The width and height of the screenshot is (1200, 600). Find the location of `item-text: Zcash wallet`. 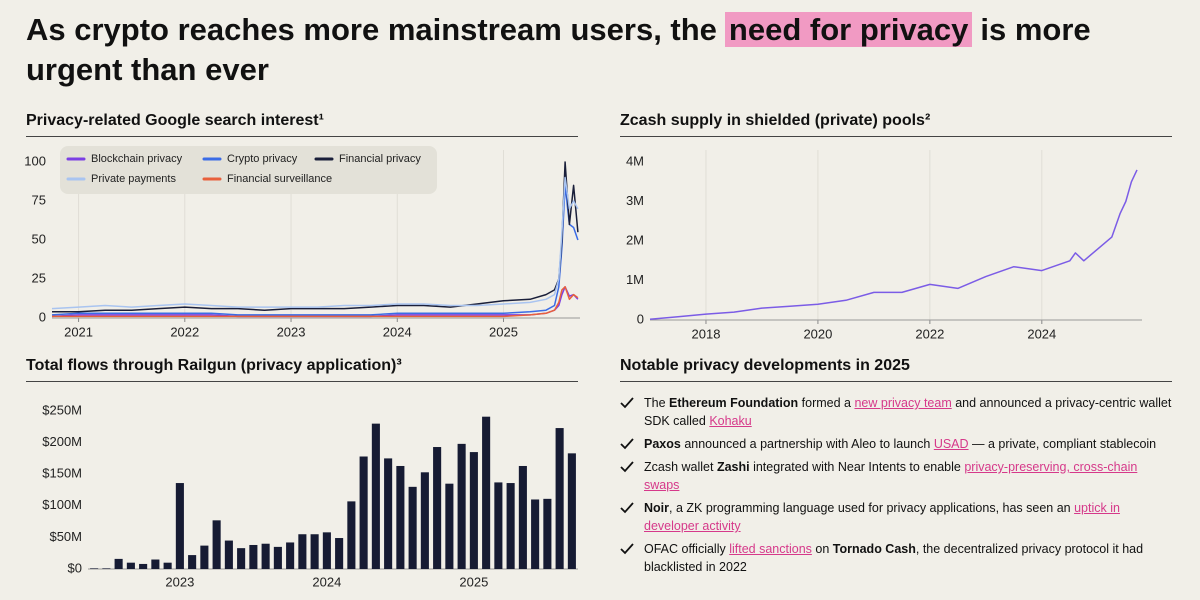

item-text: Zcash wallet is located at coordinates (680, 467).